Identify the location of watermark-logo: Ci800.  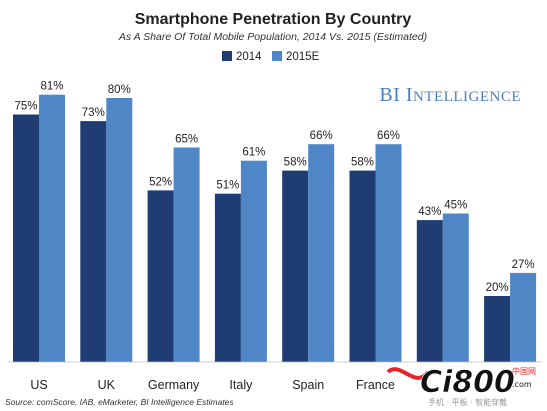
(467, 382).